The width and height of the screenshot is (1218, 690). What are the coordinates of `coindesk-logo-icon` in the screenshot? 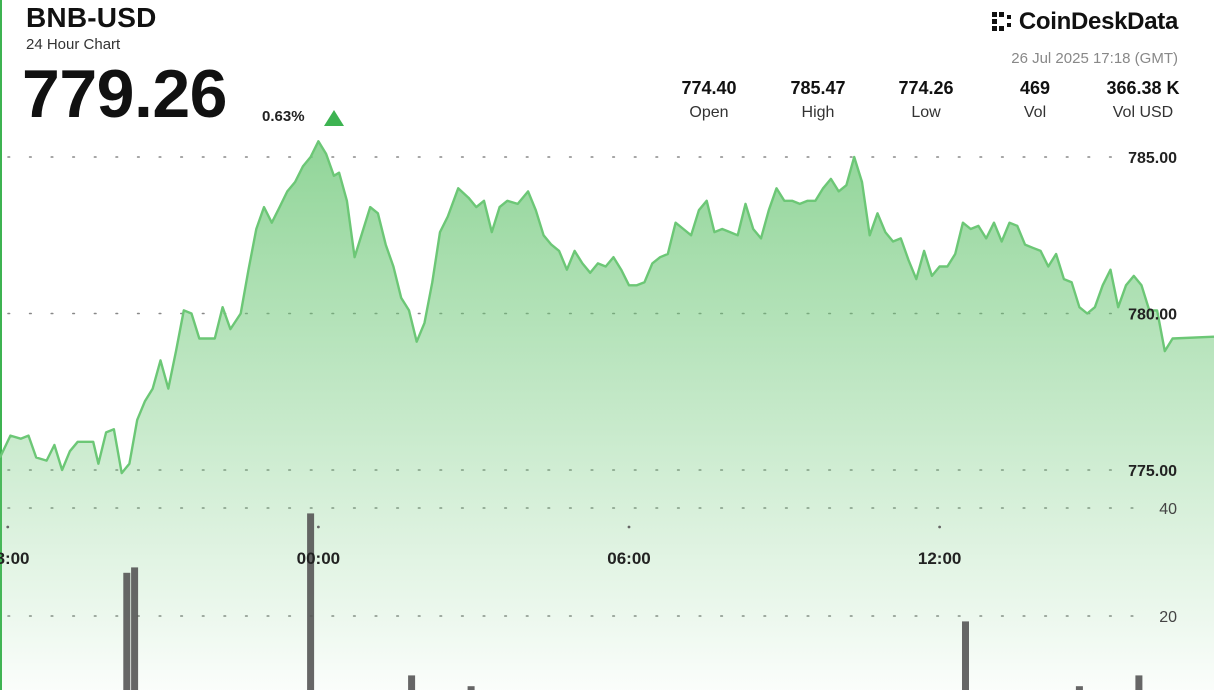 It's located at (1001, 21).